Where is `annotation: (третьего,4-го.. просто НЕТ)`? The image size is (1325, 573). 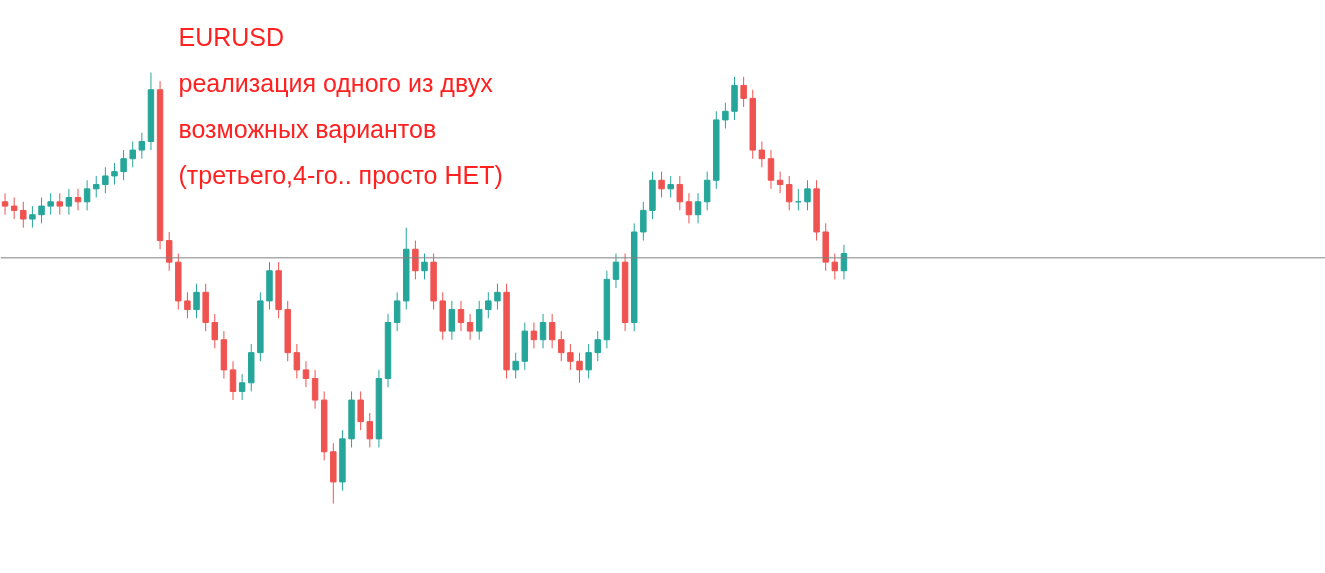
annotation: (третьего,4-го.. просто НЕТ) is located at coordinates (340, 174).